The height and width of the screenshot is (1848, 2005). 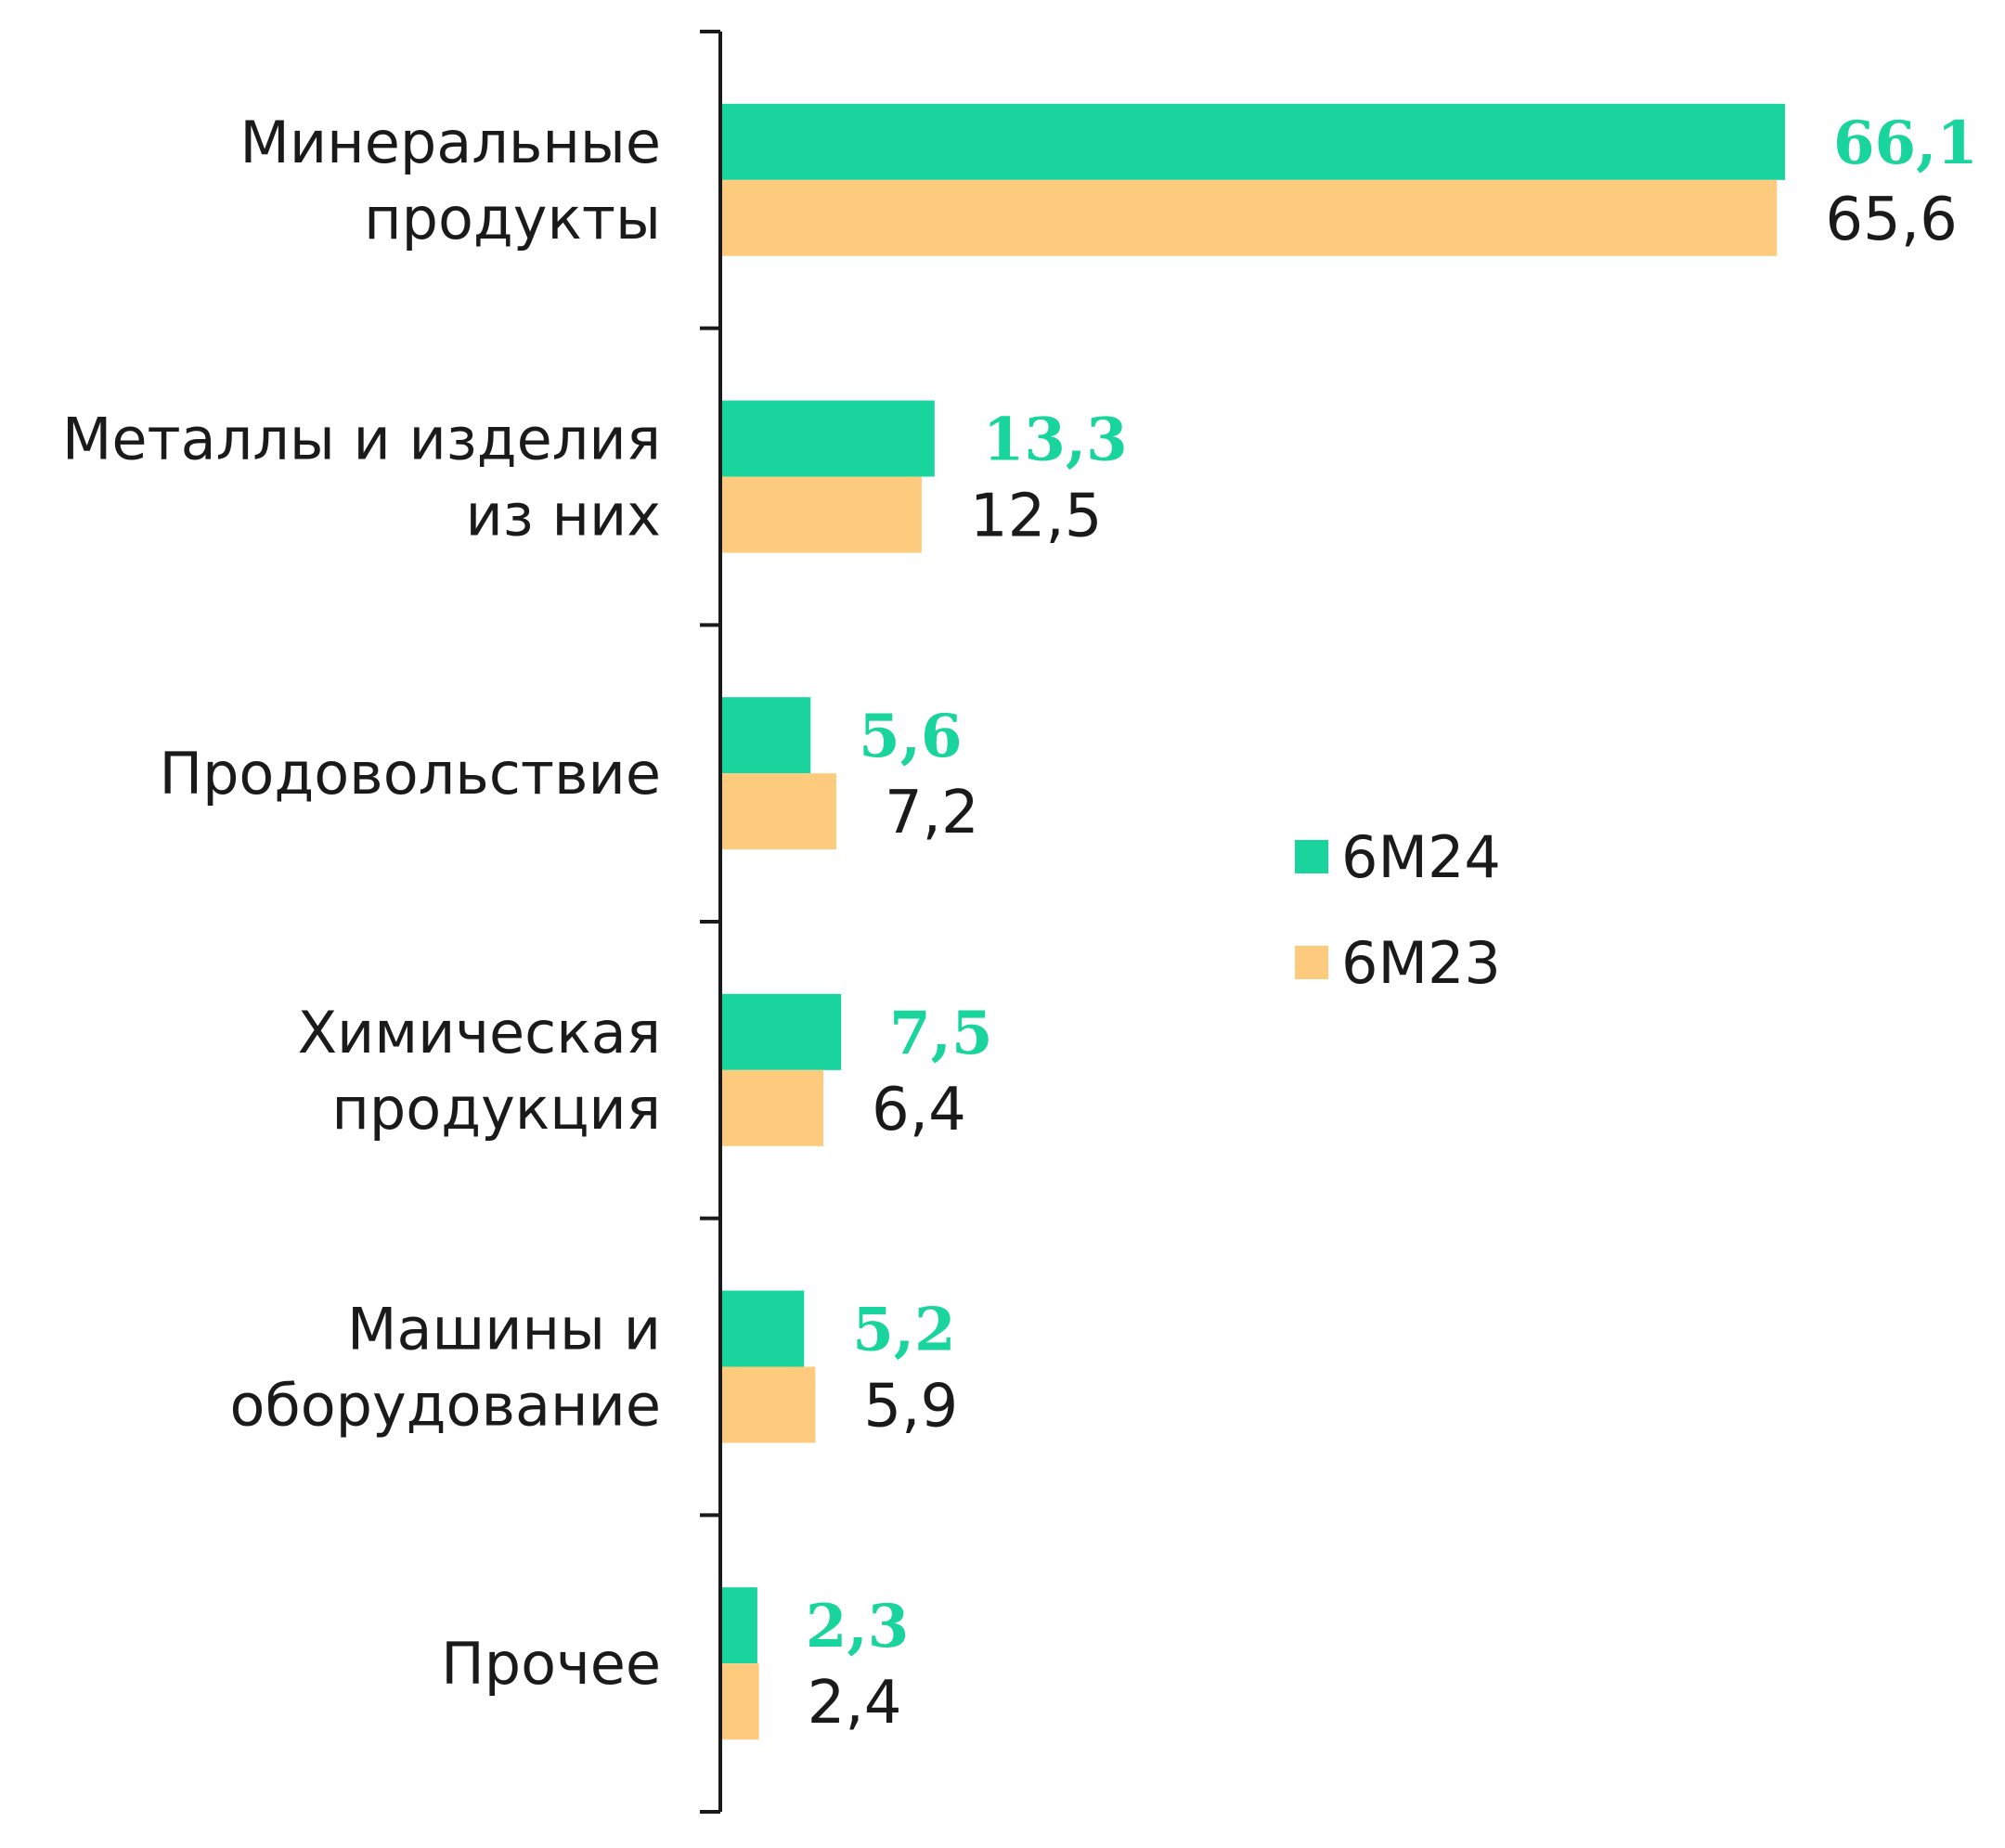 What do you see at coordinates (496, 1109) in the screenshot?
I see `category-label-line: продукция` at bounding box center [496, 1109].